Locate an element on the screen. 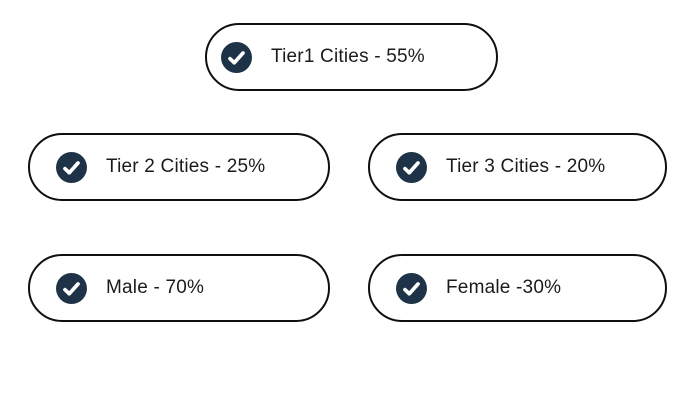 This screenshot has height=400, width=700. stat-label: Tier 2 Cities - 25% is located at coordinates (186, 166).